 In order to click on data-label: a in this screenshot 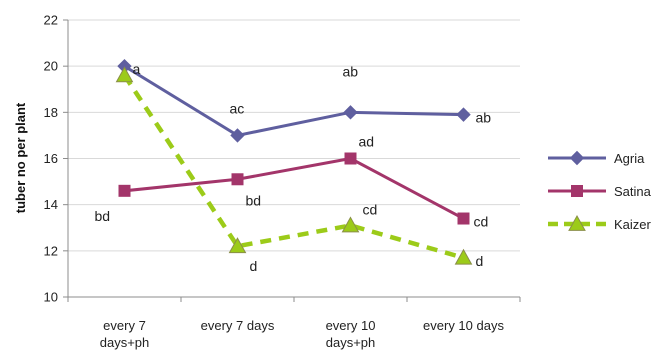, I will do `click(137, 69)`.